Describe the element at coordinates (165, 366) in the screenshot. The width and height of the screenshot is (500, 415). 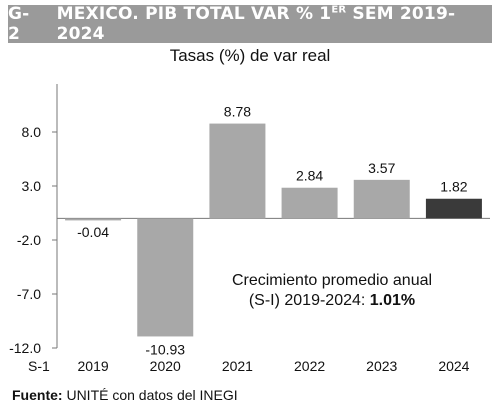
I see `x-tick-label-2020: 2020` at that location.